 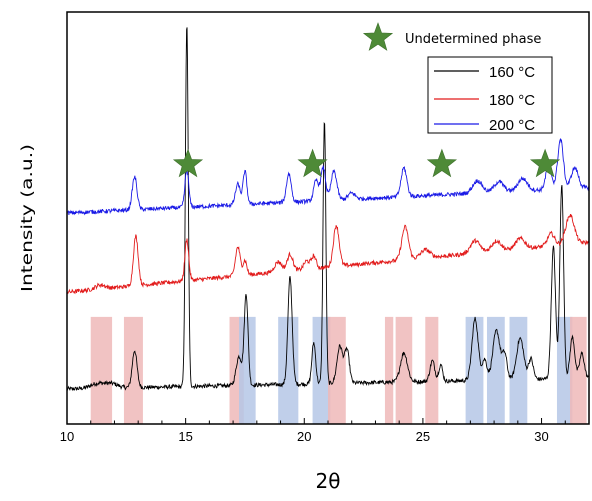 What do you see at coordinates (185, 436) in the screenshot?
I see `x-tick-label-15: 15` at bounding box center [185, 436].